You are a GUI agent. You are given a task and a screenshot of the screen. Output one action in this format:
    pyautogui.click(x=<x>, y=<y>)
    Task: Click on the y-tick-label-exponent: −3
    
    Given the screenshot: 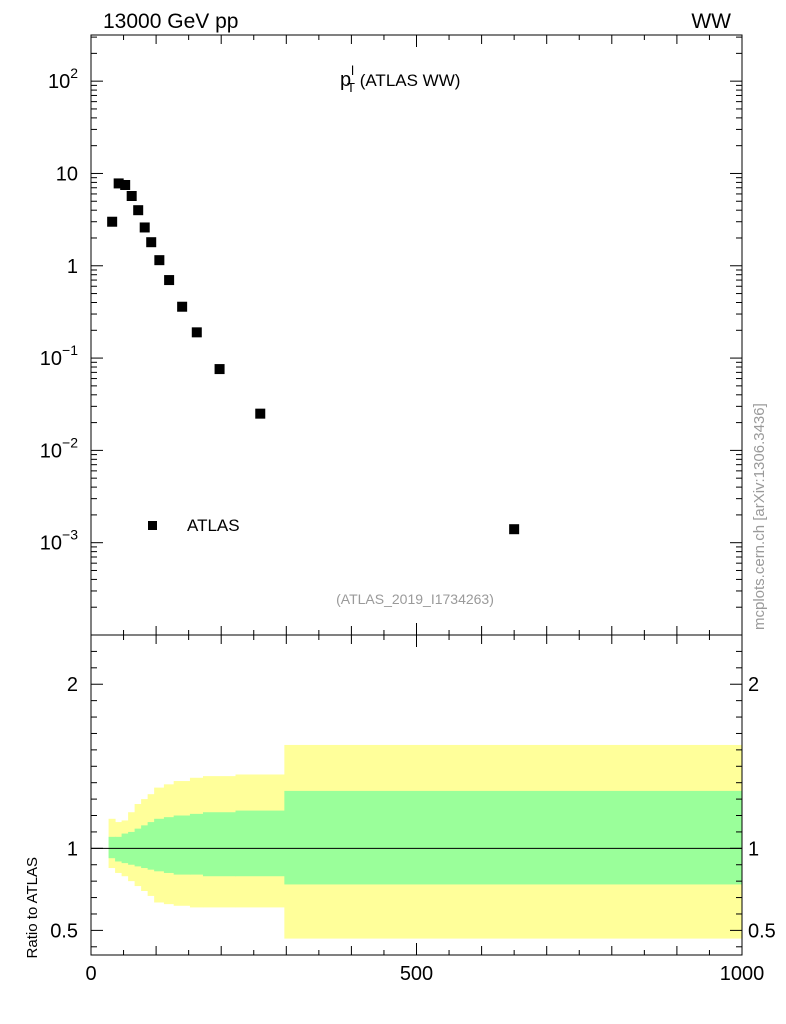 What is the action you would take?
    pyautogui.click(x=70, y=535)
    